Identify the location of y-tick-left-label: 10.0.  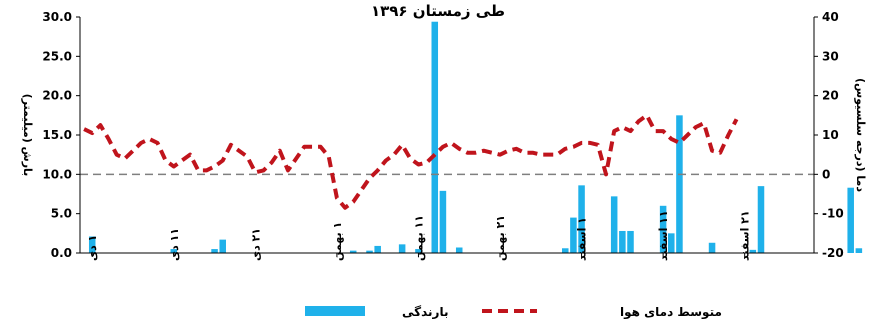
(57, 174).